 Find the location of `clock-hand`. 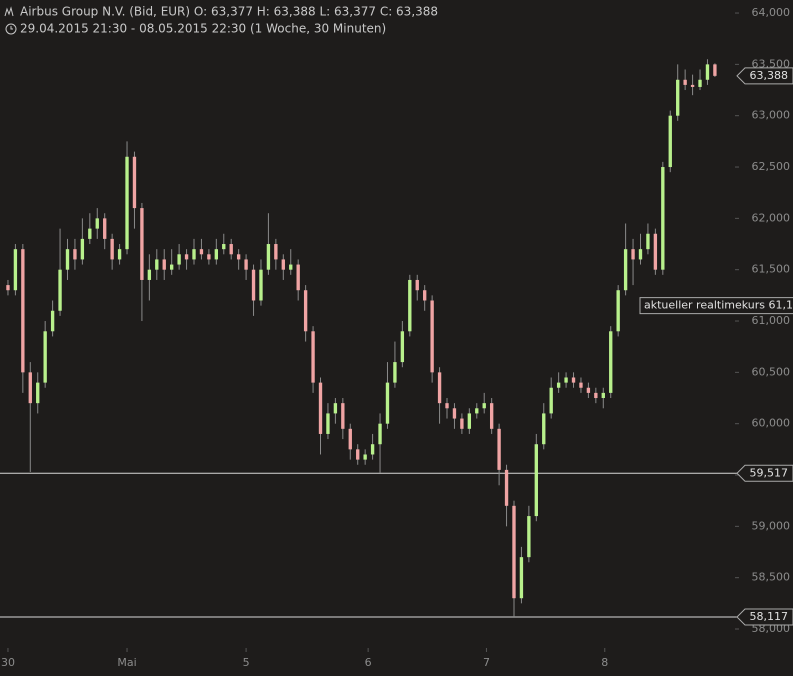

clock-hand is located at coordinates (11, 28).